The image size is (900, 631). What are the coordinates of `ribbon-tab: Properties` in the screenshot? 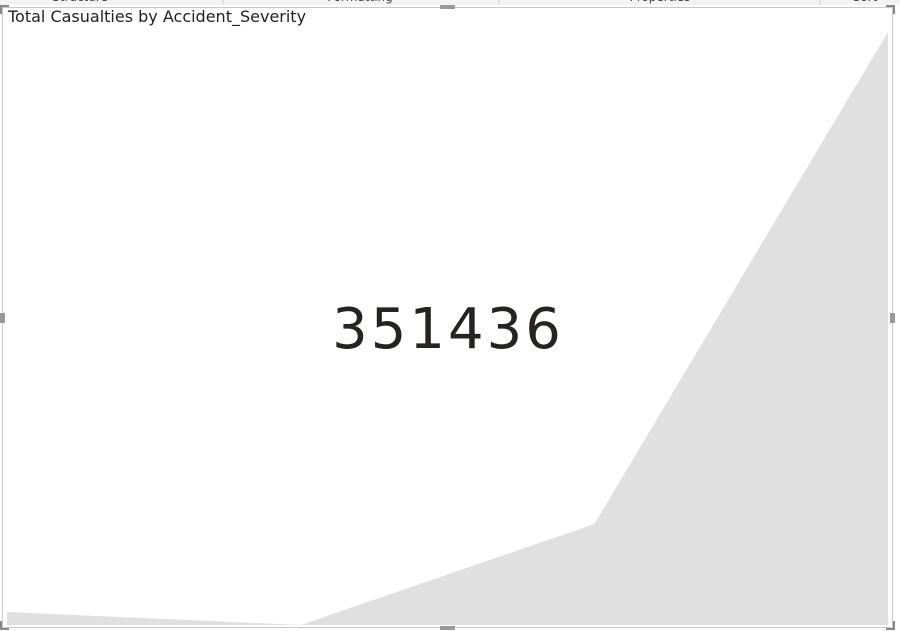 It's located at (660, 2).